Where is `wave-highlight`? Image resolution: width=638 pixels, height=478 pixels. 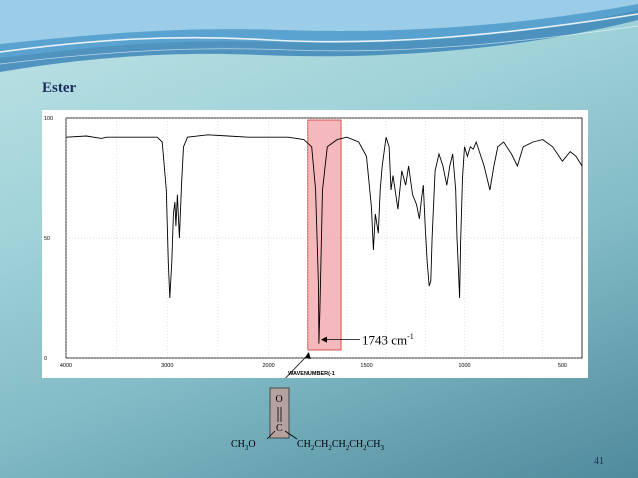 wave-highlight is located at coordinates (319, 33).